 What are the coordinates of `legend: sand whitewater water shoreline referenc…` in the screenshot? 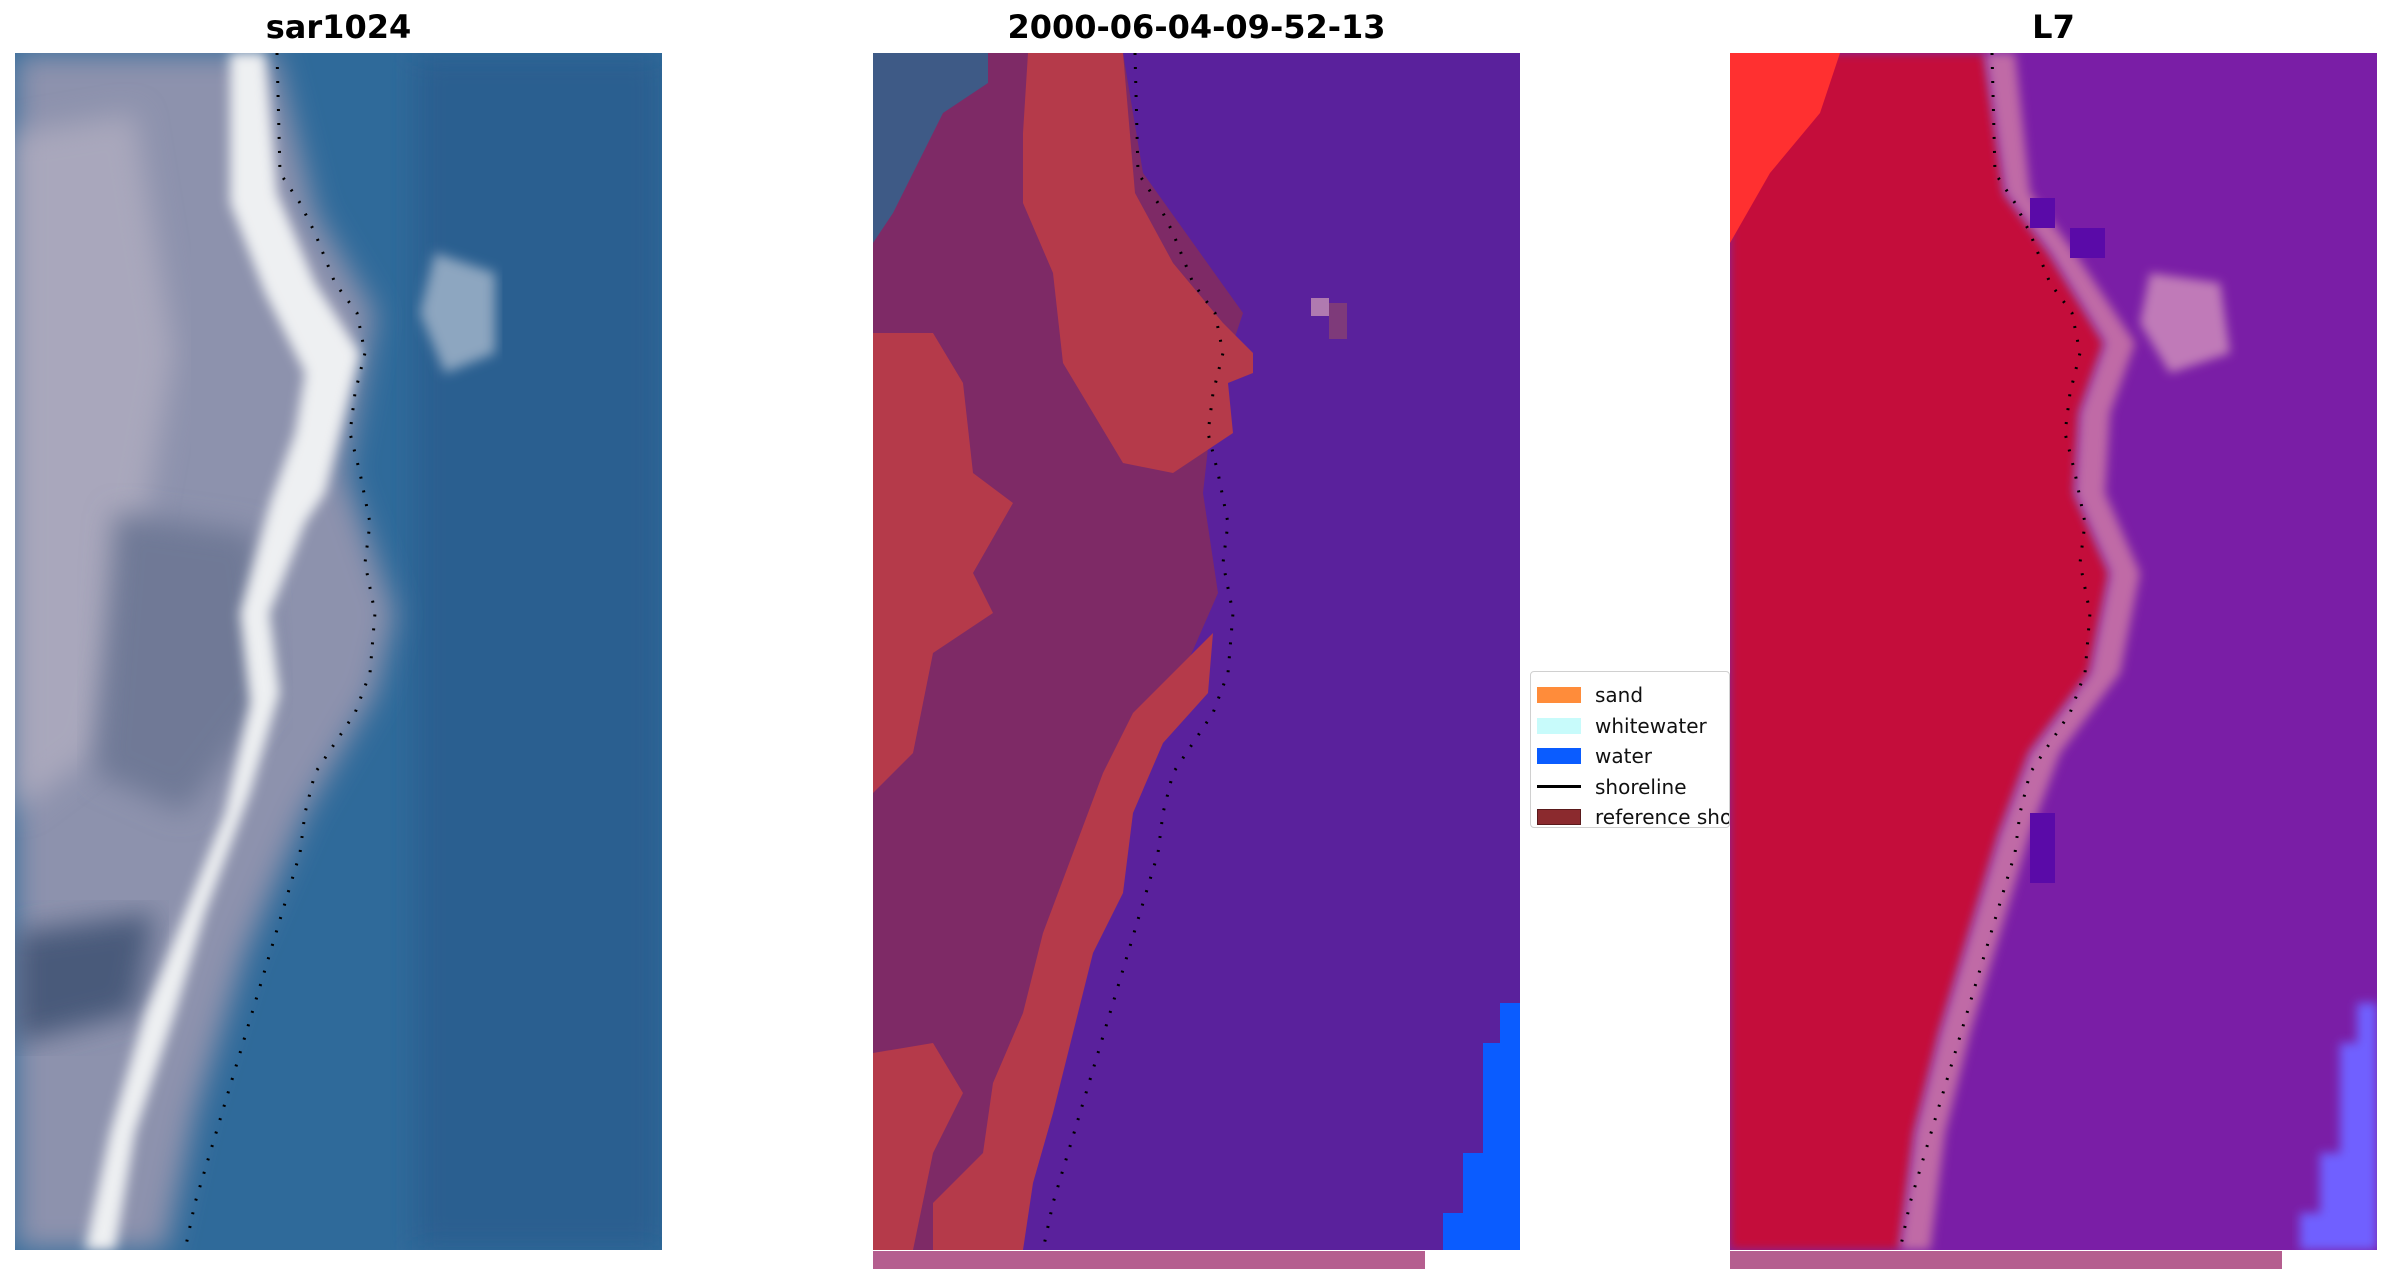 It's located at (1630, 749).